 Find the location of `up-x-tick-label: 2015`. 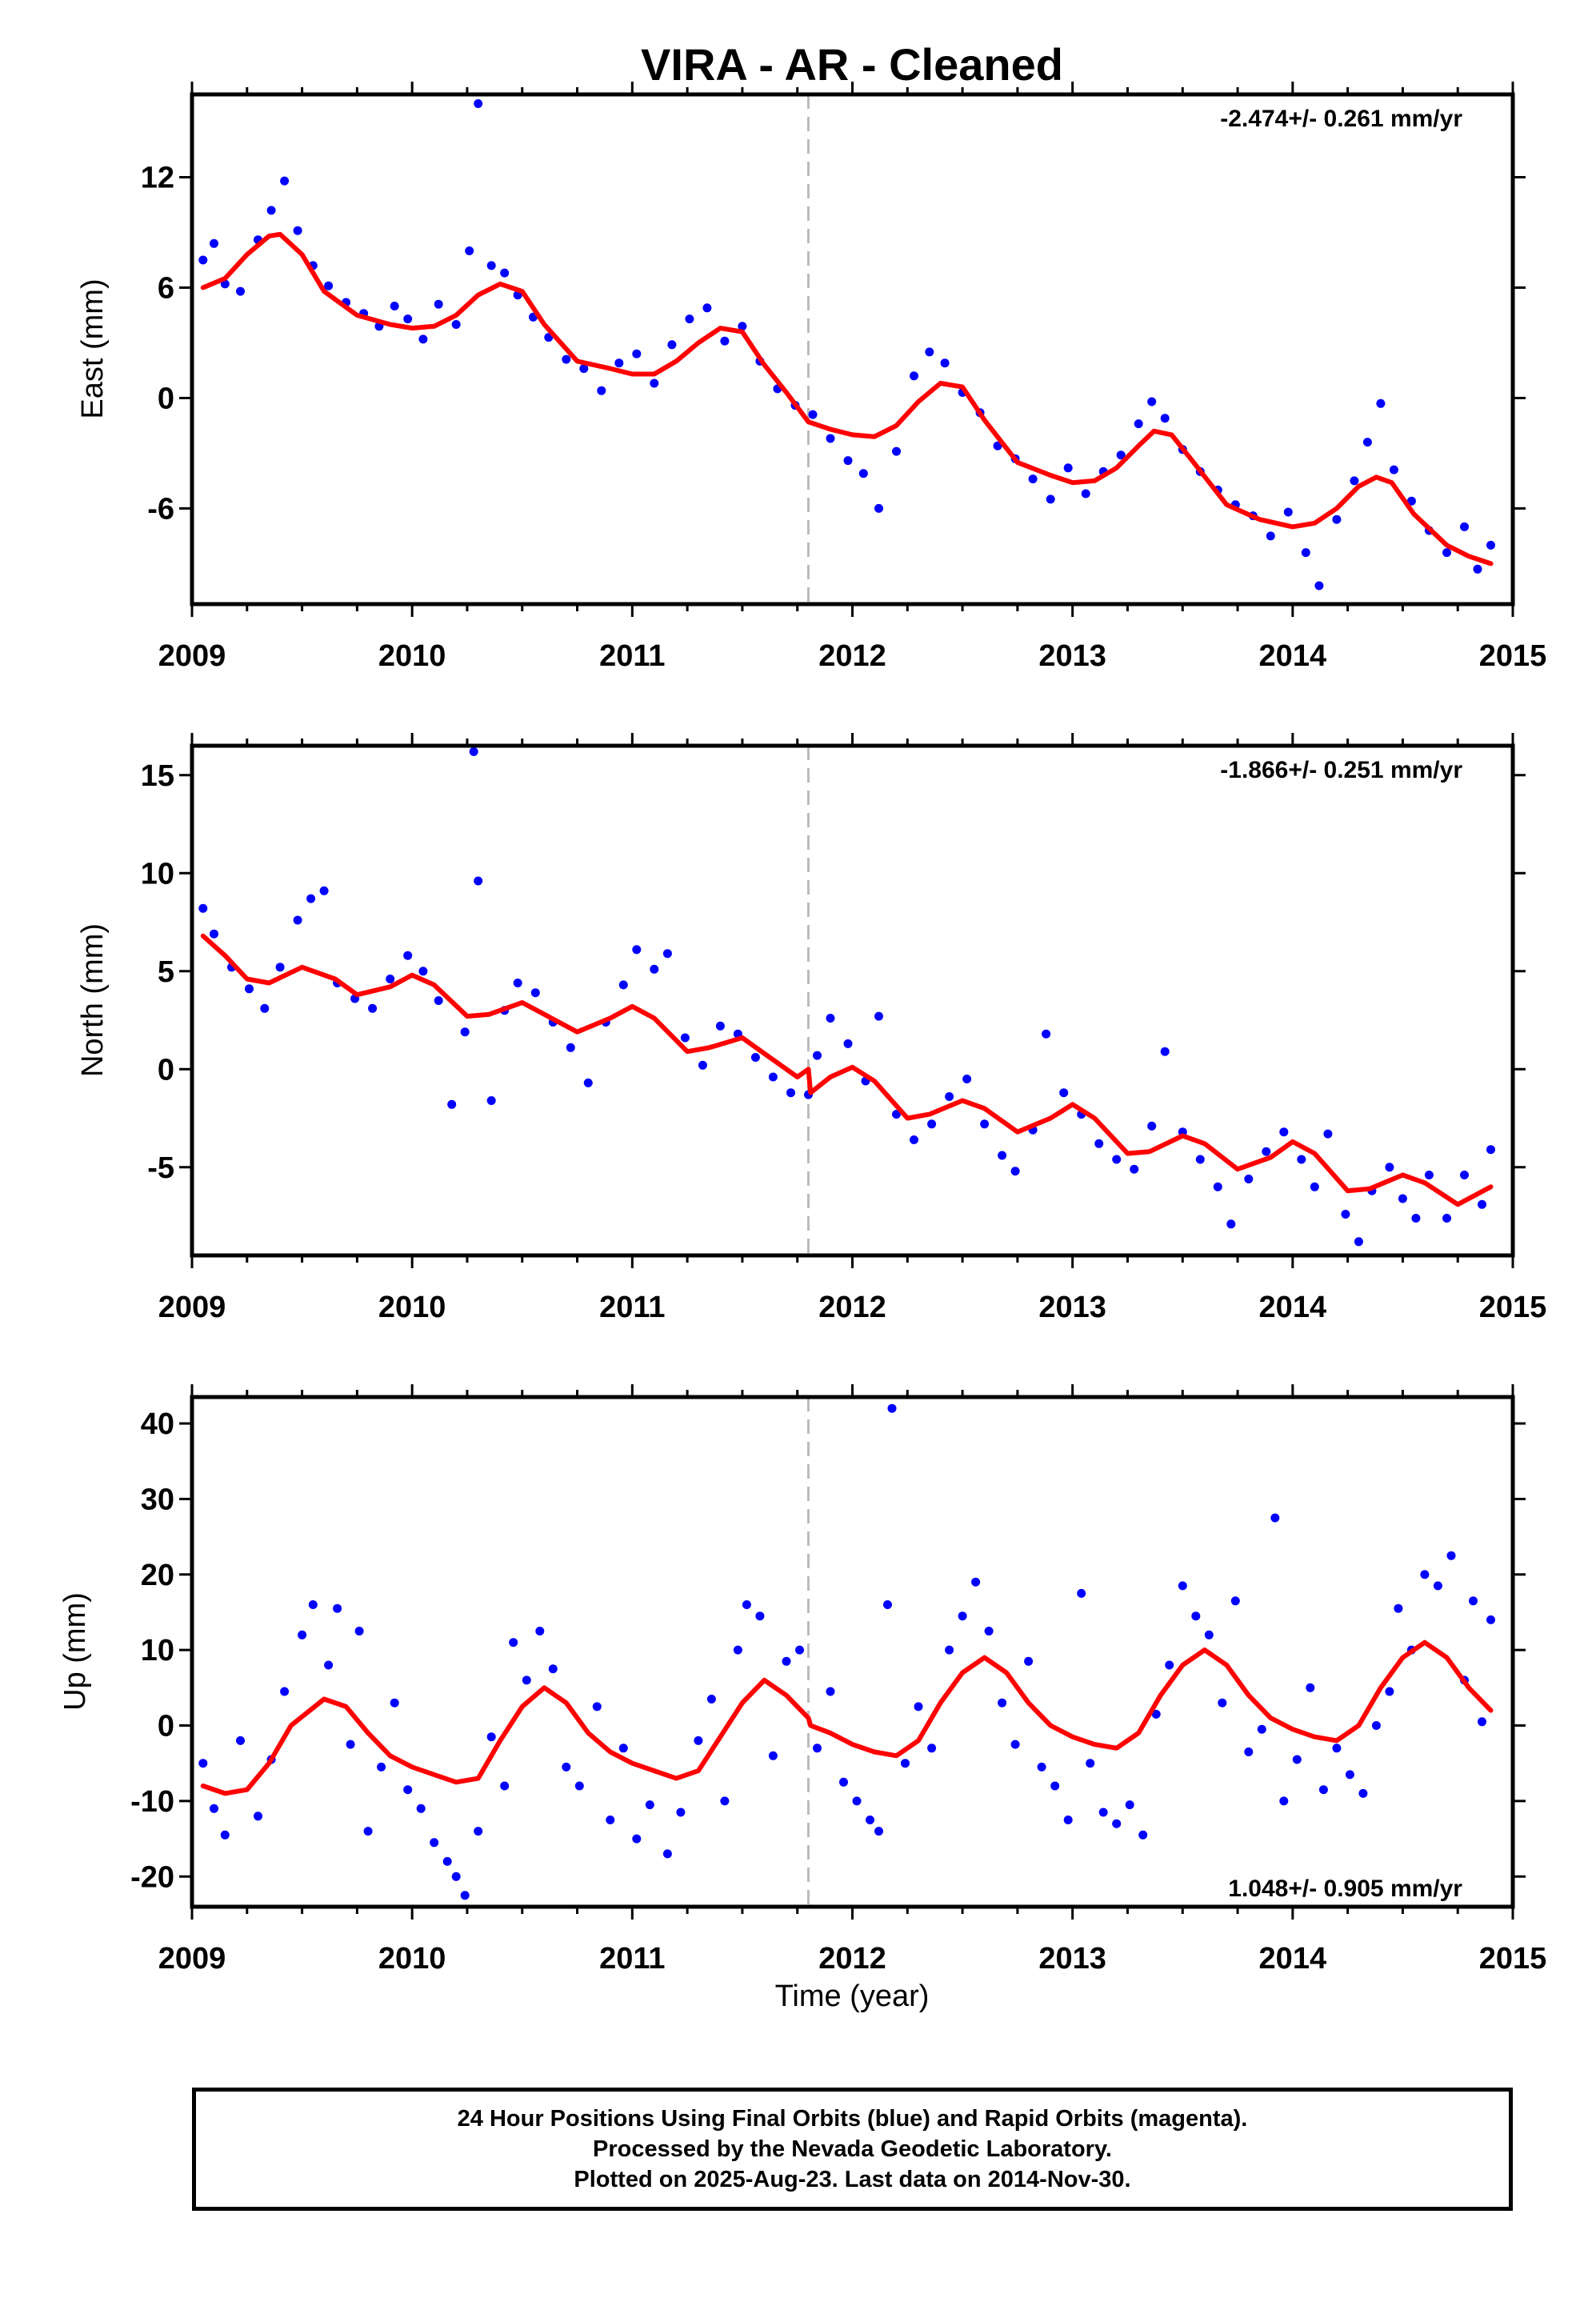

up-x-tick-label: 2015 is located at coordinates (1513, 1959).